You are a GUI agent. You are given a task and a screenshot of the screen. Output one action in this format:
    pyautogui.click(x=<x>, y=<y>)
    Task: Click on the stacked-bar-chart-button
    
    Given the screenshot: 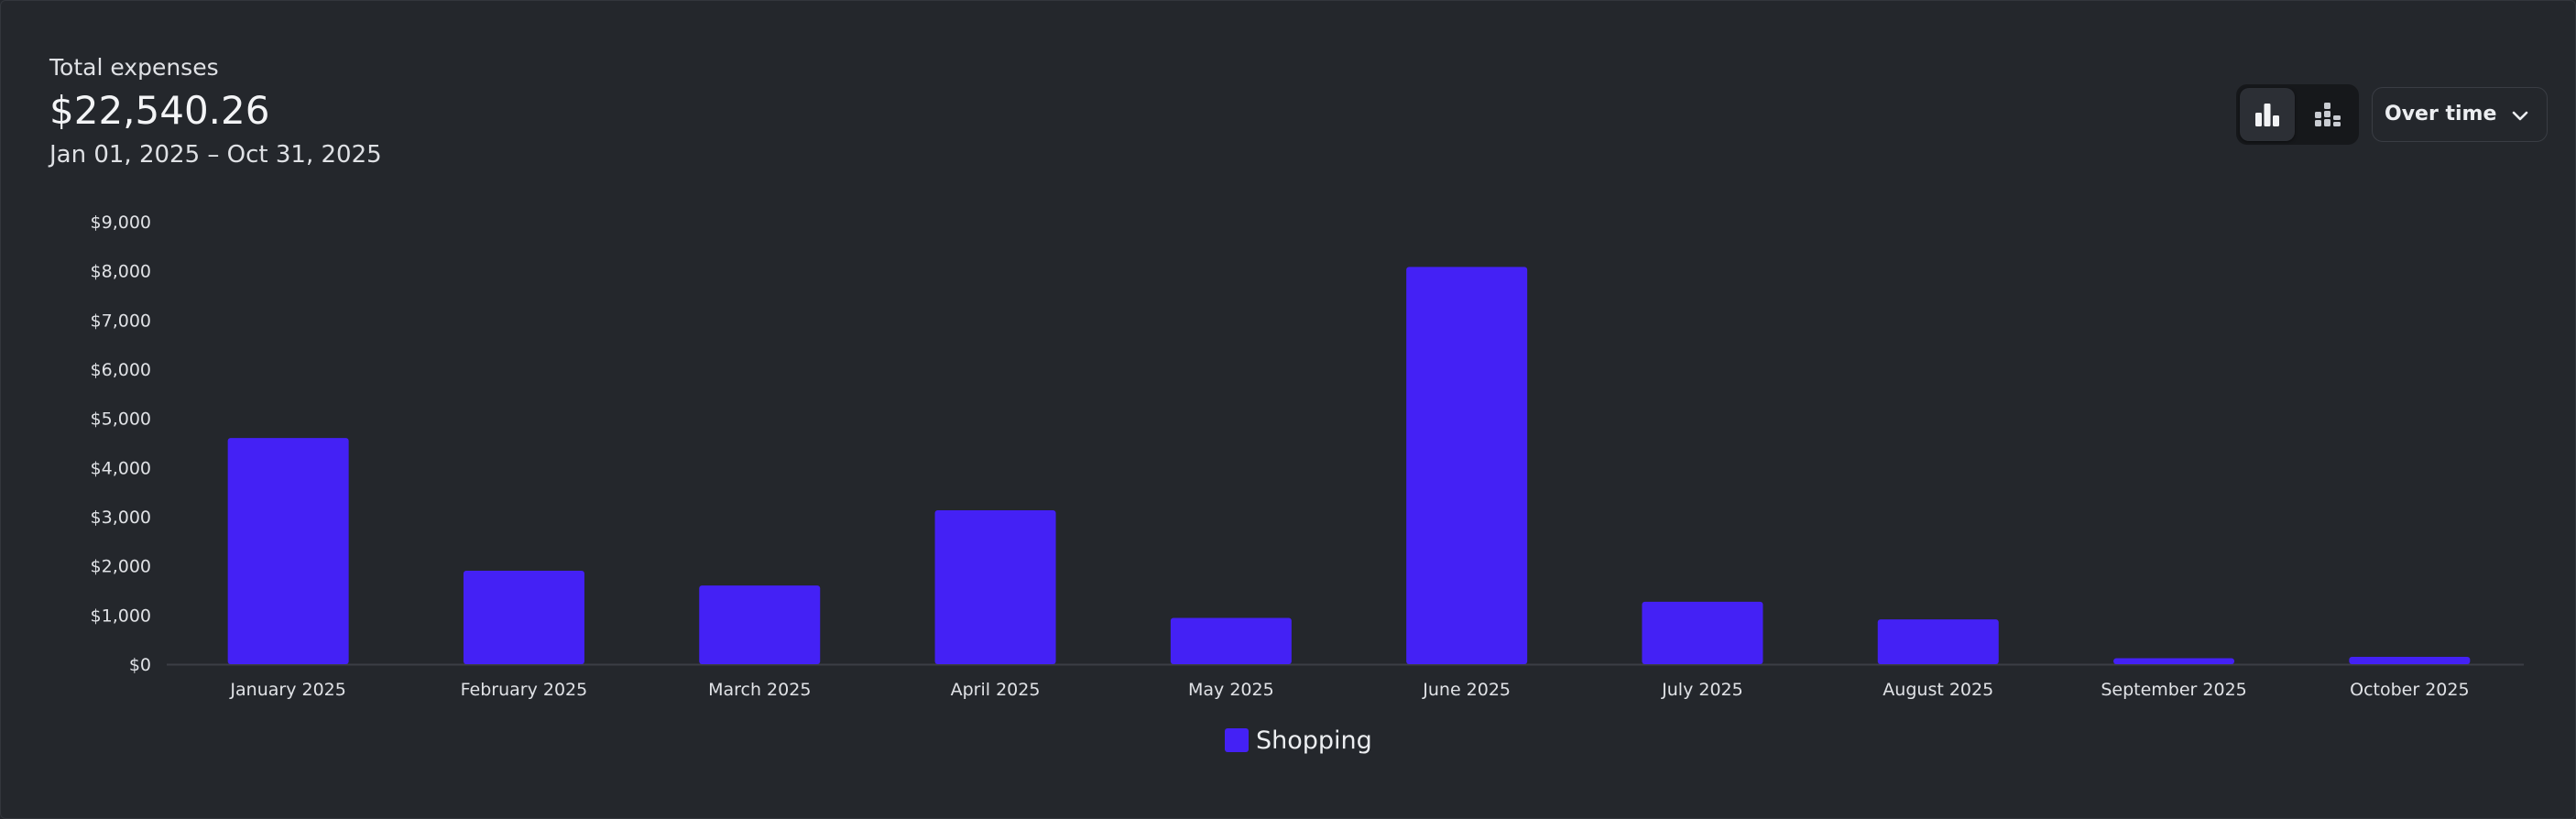 What is the action you would take?
    pyautogui.click(x=2327, y=114)
    